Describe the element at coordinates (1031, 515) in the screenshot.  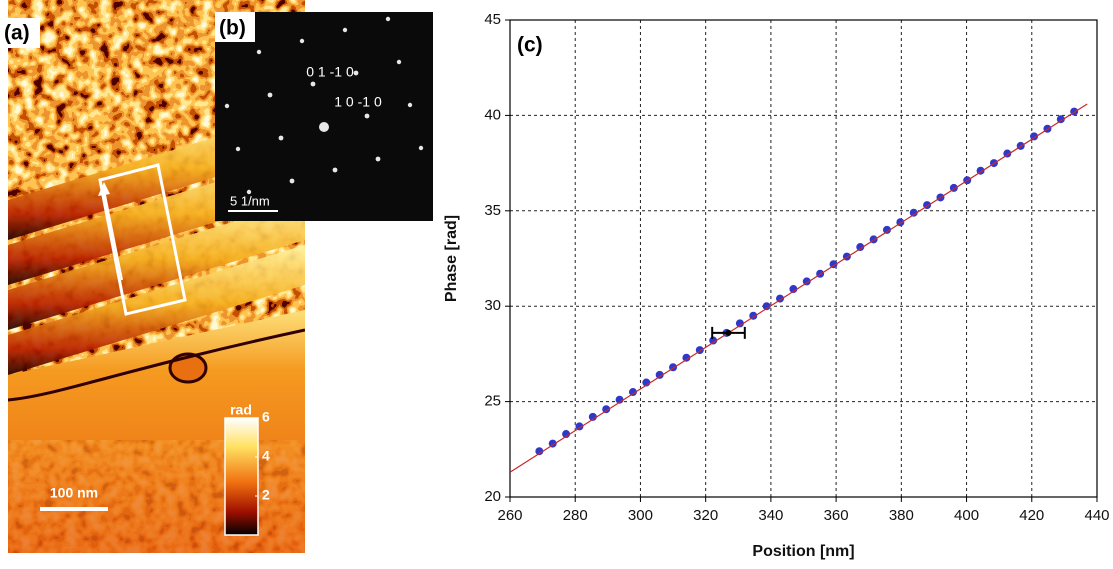
I see `x-tick-label: 420` at that location.